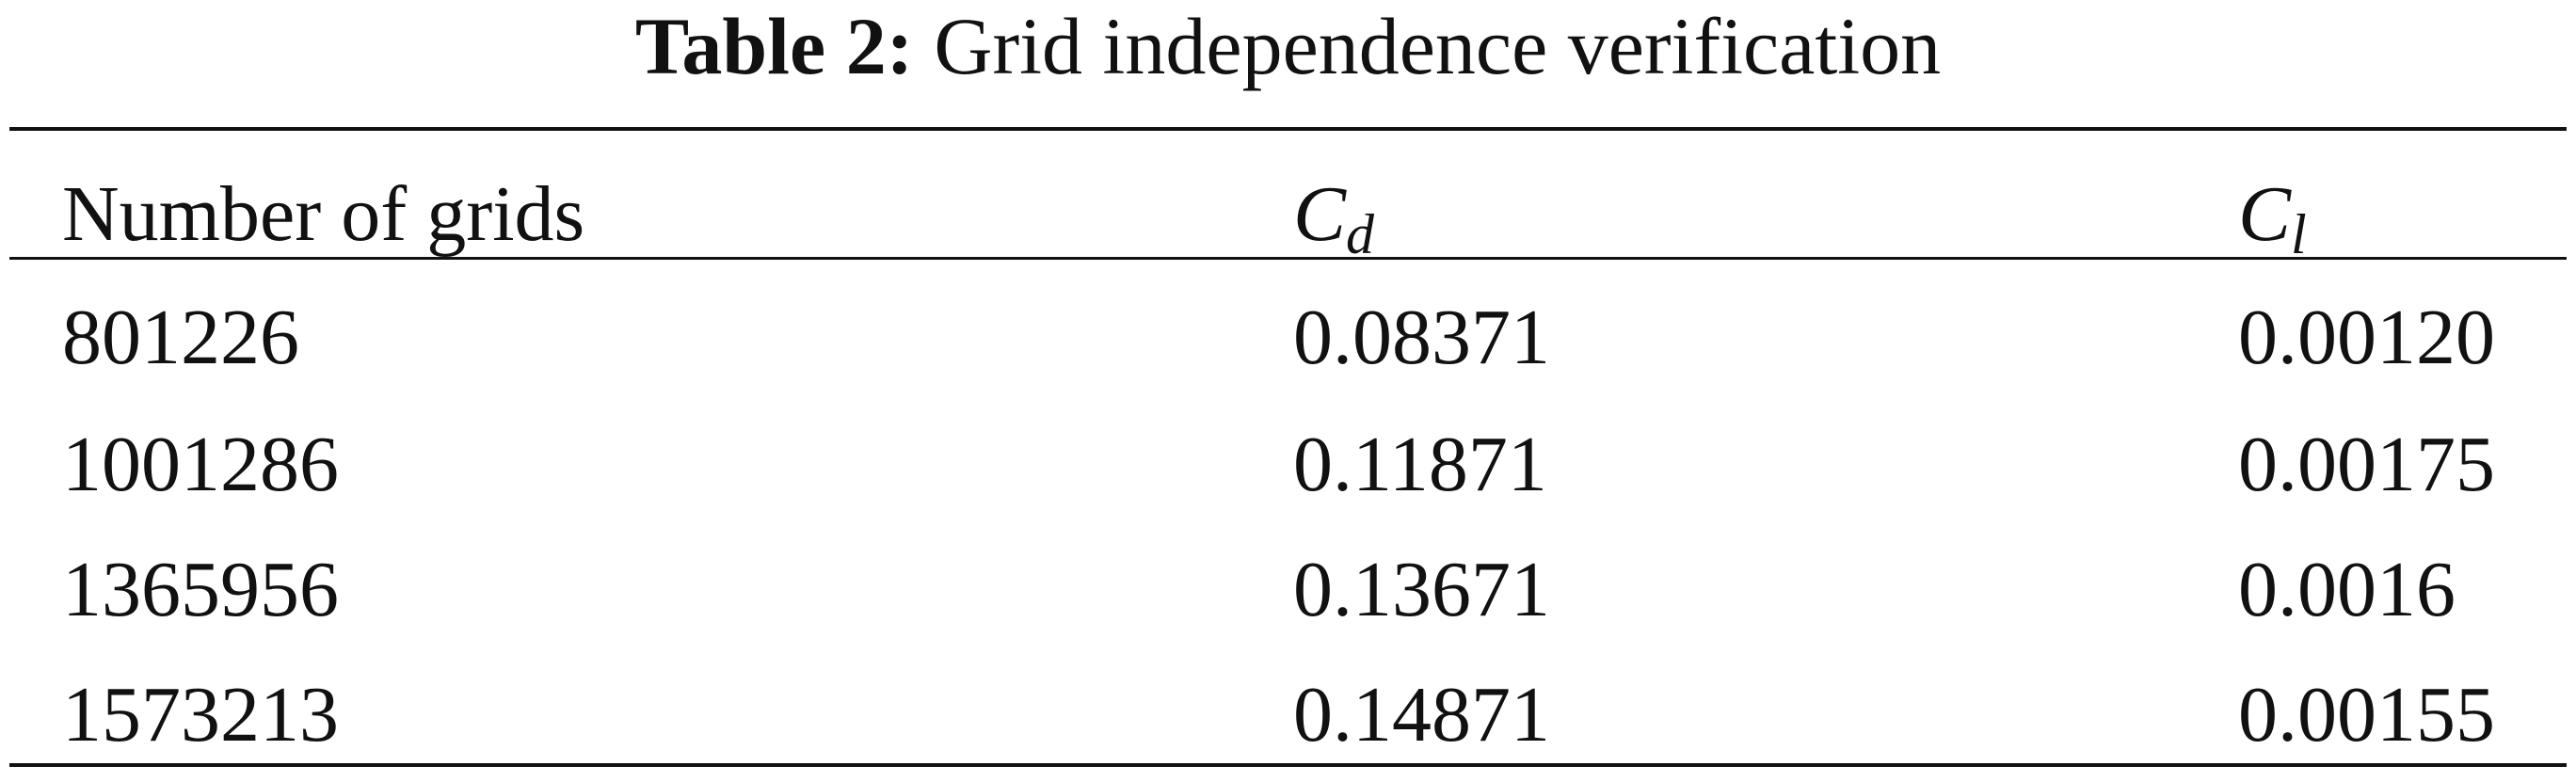 The width and height of the screenshot is (2576, 782). What do you see at coordinates (200, 464) in the screenshot?
I see `table-cell: 1001286` at bounding box center [200, 464].